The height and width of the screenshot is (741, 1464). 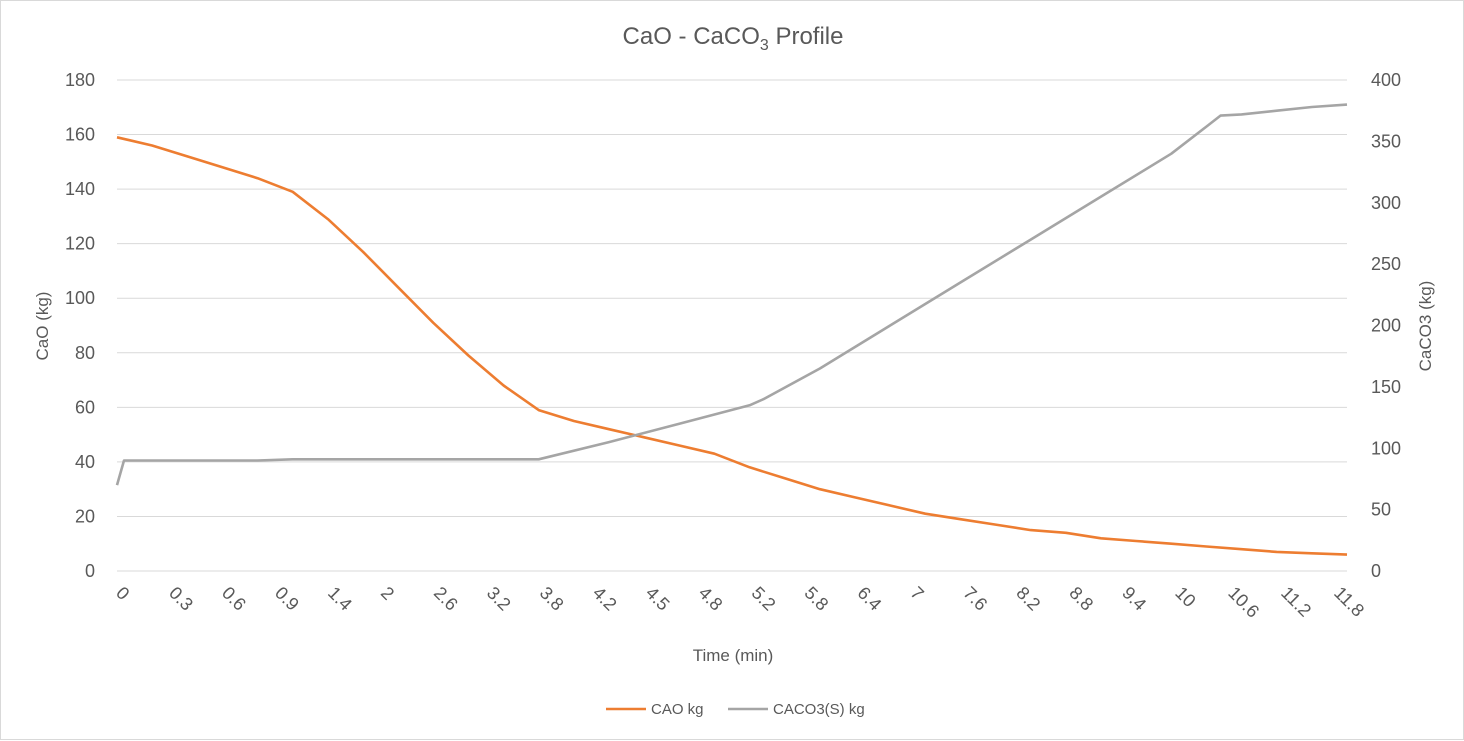 What do you see at coordinates (658, 599) in the screenshot?
I see `x-tick-label: 4.5` at bounding box center [658, 599].